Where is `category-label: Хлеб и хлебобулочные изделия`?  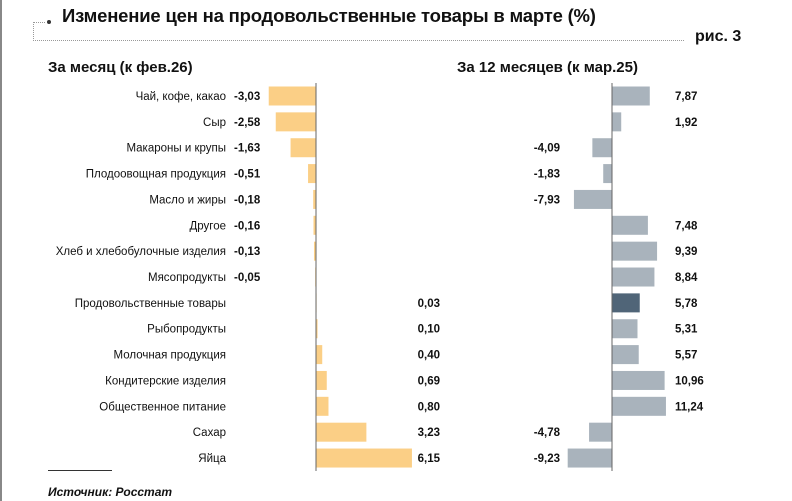 category-label: Хлеб и хлебобулочные изделия is located at coordinates (141, 252).